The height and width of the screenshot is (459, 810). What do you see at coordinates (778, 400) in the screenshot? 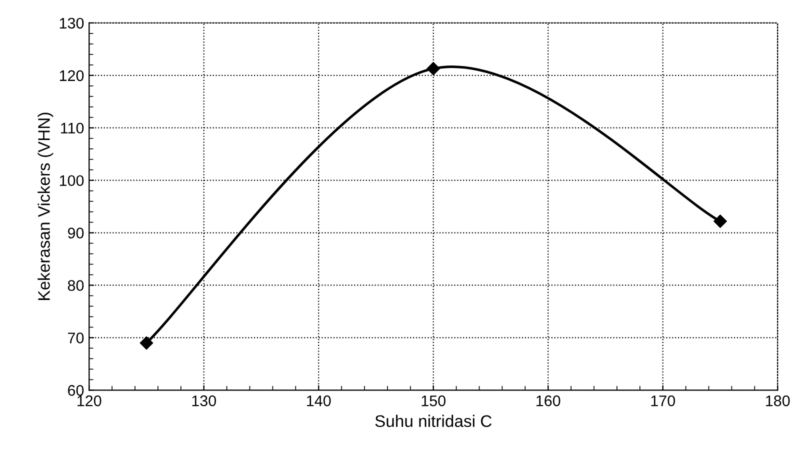
I see `x-tick-label: 180` at bounding box center [778, 400].